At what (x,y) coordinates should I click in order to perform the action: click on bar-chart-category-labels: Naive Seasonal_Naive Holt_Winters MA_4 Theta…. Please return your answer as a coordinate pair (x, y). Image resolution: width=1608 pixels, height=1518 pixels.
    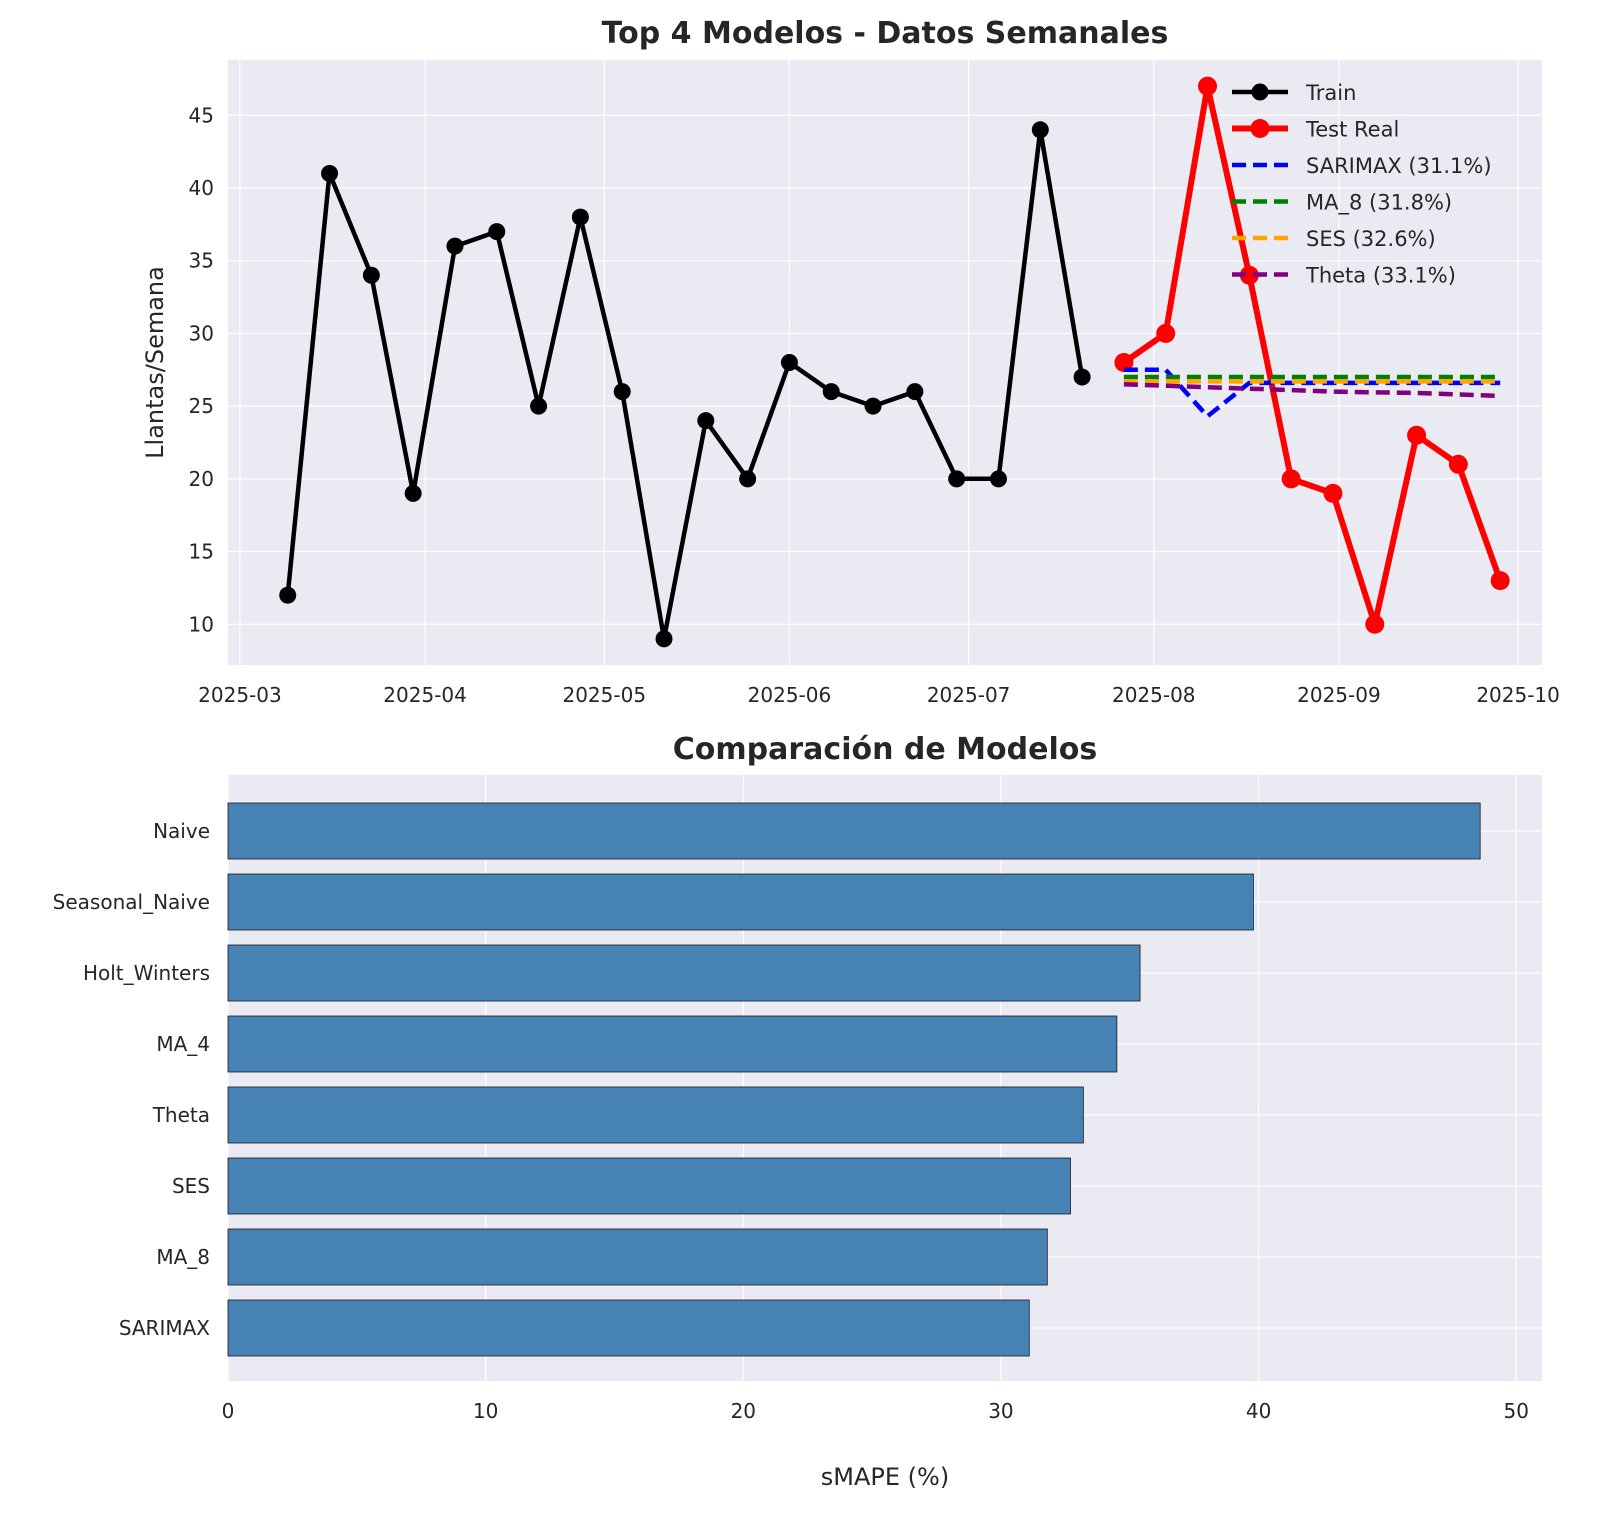
    Looking at the image, I should click on (132, 1079).